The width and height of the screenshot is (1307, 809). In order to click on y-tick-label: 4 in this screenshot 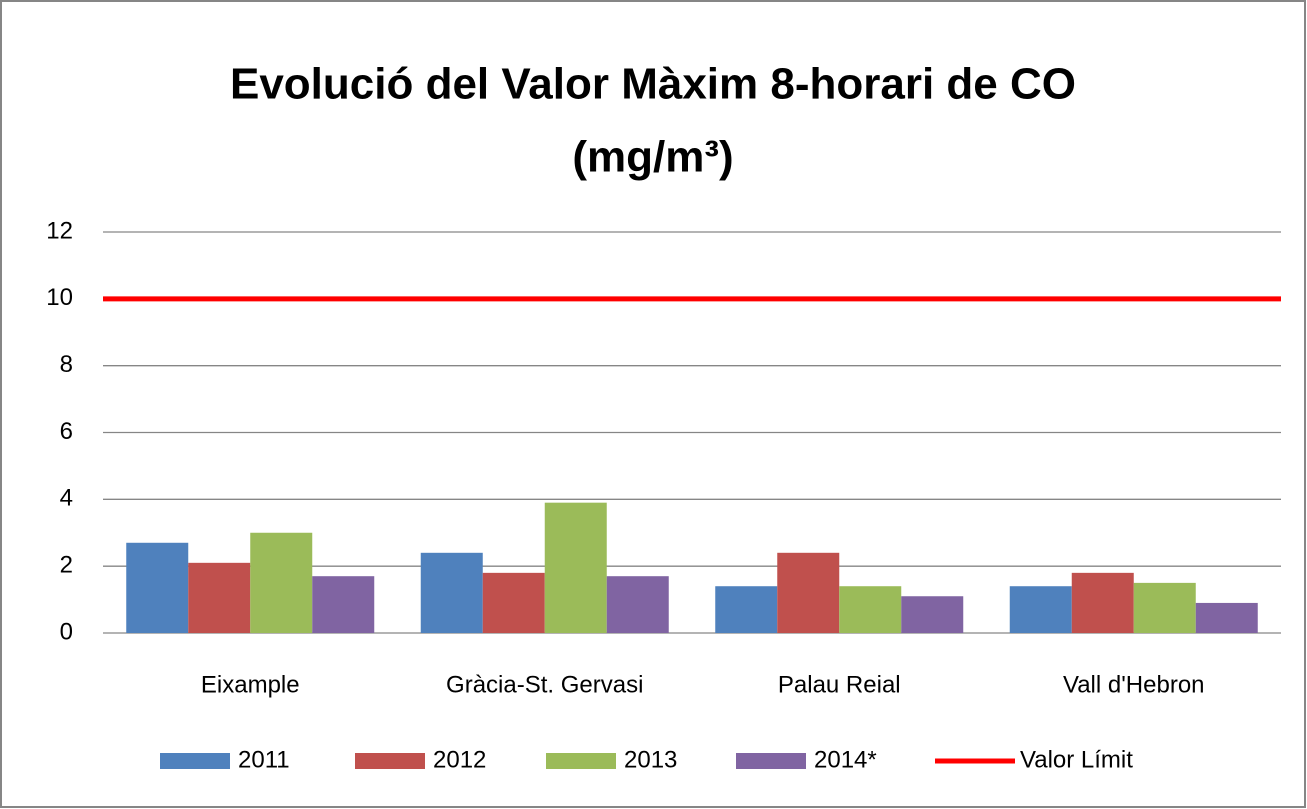, I will do `click(66, 498)`.